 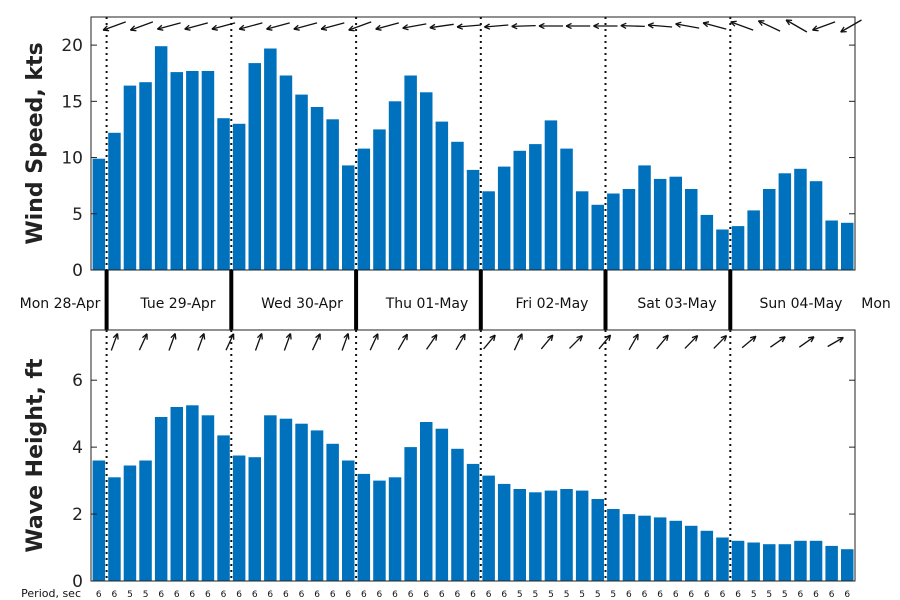 I want to click on period-label: Period, sec, so click(x=51, y=593).